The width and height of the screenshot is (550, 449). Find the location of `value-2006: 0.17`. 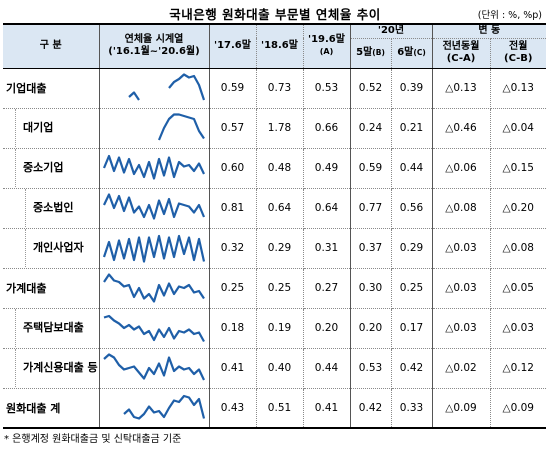

value-2006: 0.17 is located at coordinates (412, 328).